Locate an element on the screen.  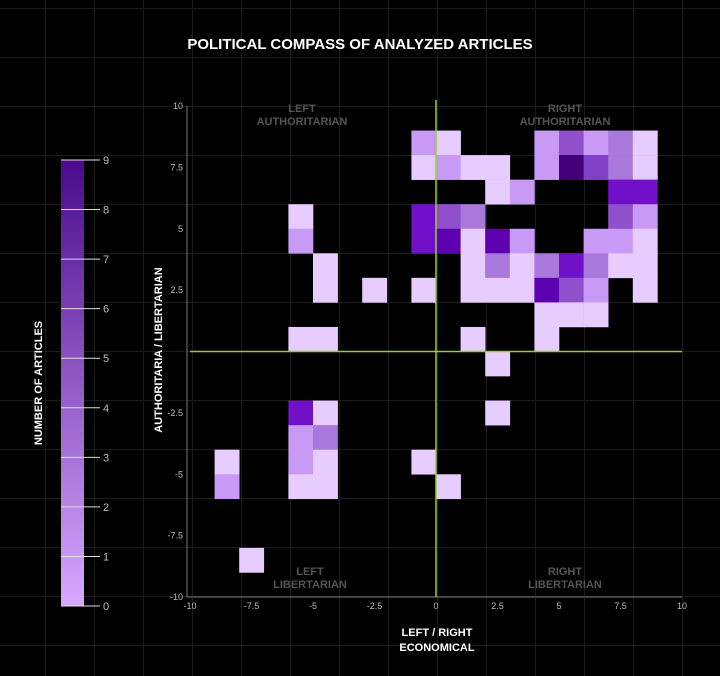
colorbar-tick-label: 0 is located at coordinates (106, 607).